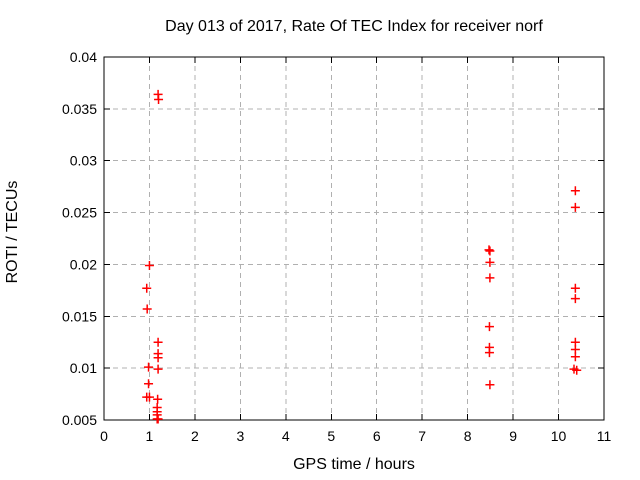 The image size is (640, 480). What do you see at coordinates (513, 436) in the screenshot?
I see `x-tick-label: 9` at bounding box center [513, 436].